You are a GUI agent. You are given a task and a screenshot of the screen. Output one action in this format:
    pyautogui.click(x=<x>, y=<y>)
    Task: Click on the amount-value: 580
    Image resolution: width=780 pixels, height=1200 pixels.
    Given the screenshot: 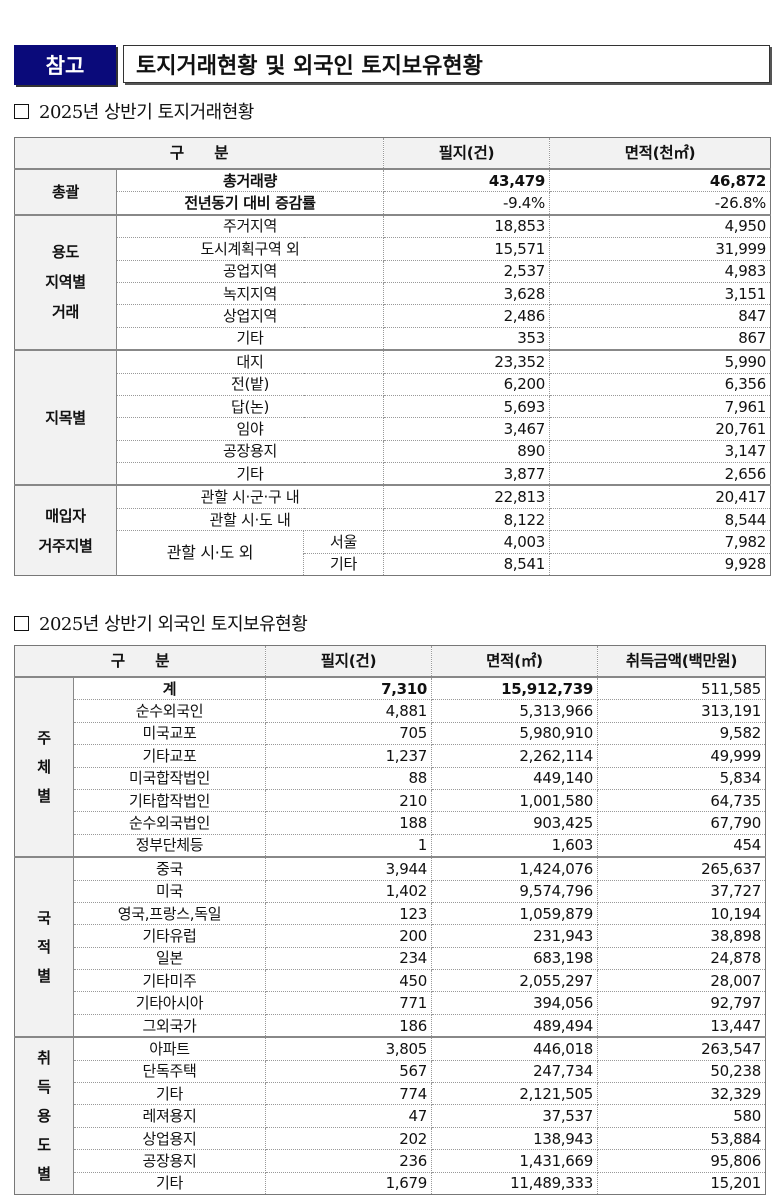 What is the action you would take?
    pyautogui.click(x=682, y=1116)
    